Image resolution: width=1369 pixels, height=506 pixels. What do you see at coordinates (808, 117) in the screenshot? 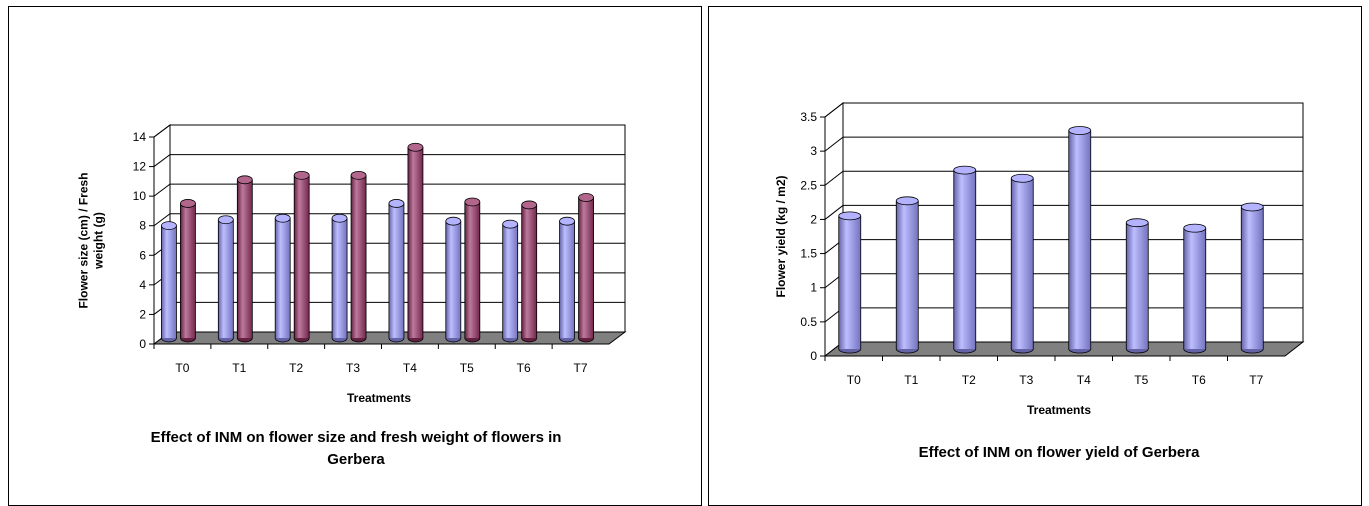
I see `y-tick-label: 3.5` at bounding box center [808, 117].